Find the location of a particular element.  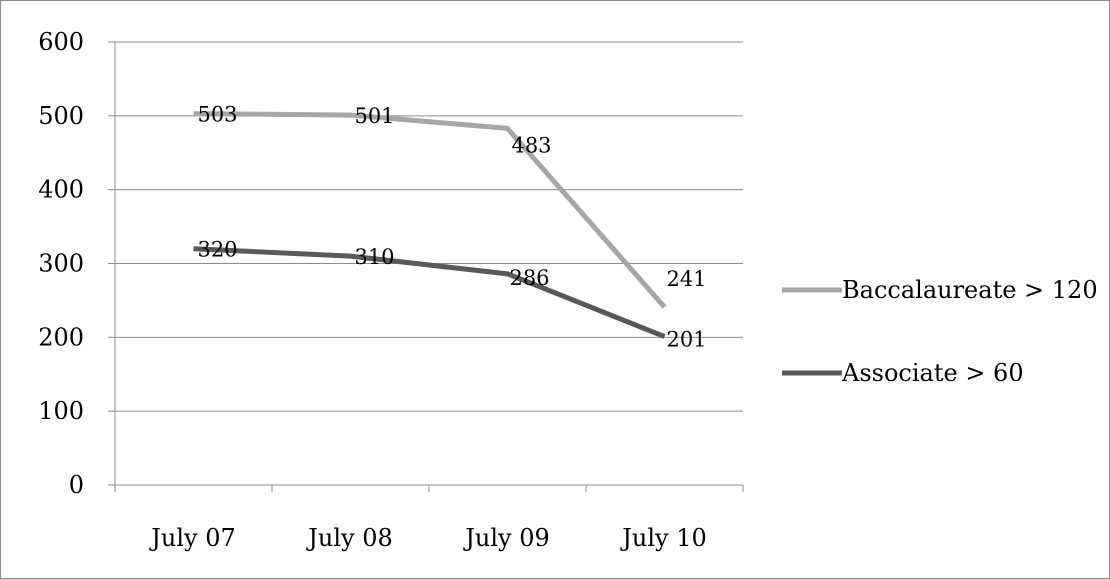

y-tick-label: 400 is located at coordinates (61, 190).